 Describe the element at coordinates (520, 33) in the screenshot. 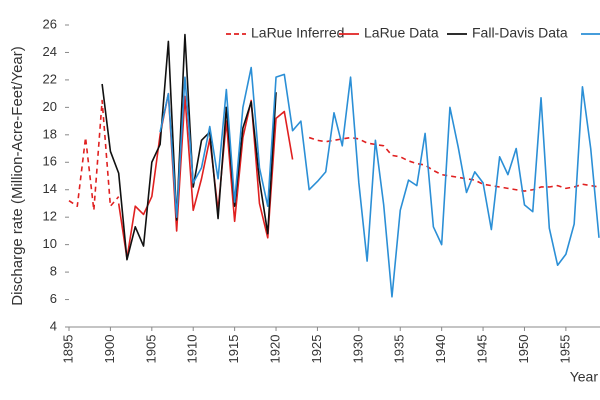

I see `legend-label: Fall-Davis Data` at that location.